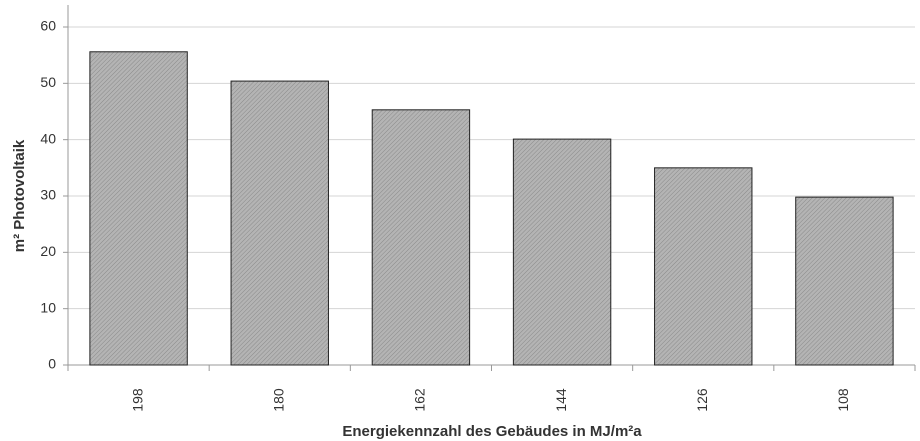 The width and height of the screenshot is (920, 441). What do you see at coordinates (48, 251) in the screenshot?
I see `y-tick-label: 20` at bounding box center [48, 251].